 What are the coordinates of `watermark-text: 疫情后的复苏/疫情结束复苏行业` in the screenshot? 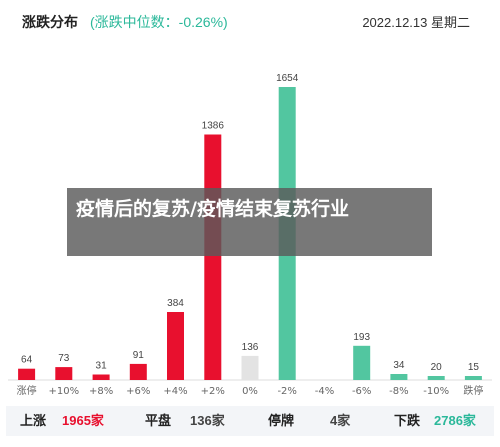 It's located at (212, 209).